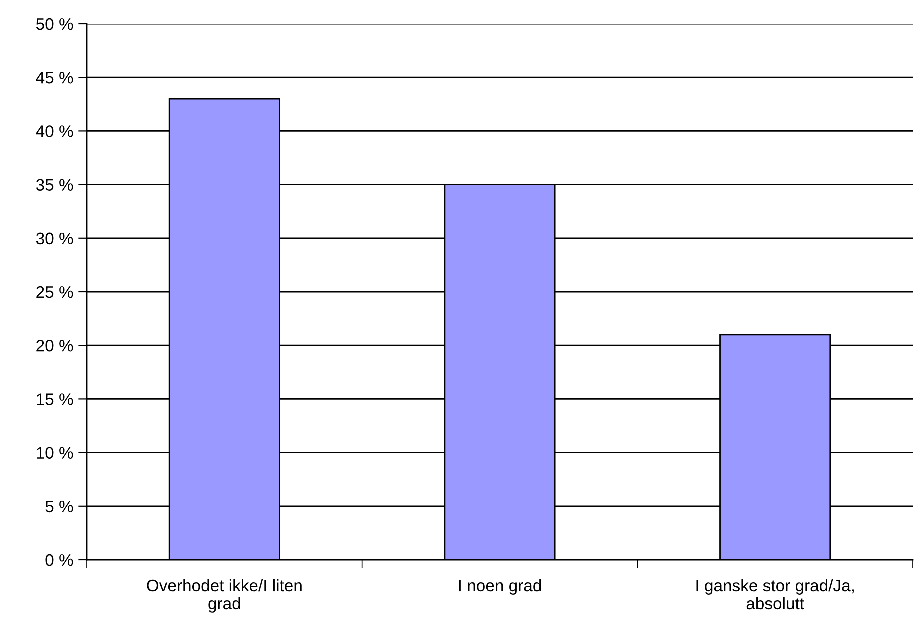 The width and height of the screenshot is (914, 639). What do you see at coordinates (775, 594) in the screenshot?
I see `x-tick-label: I ganske stor grad/Ja, absolutt` at bounding box center [775, 594].